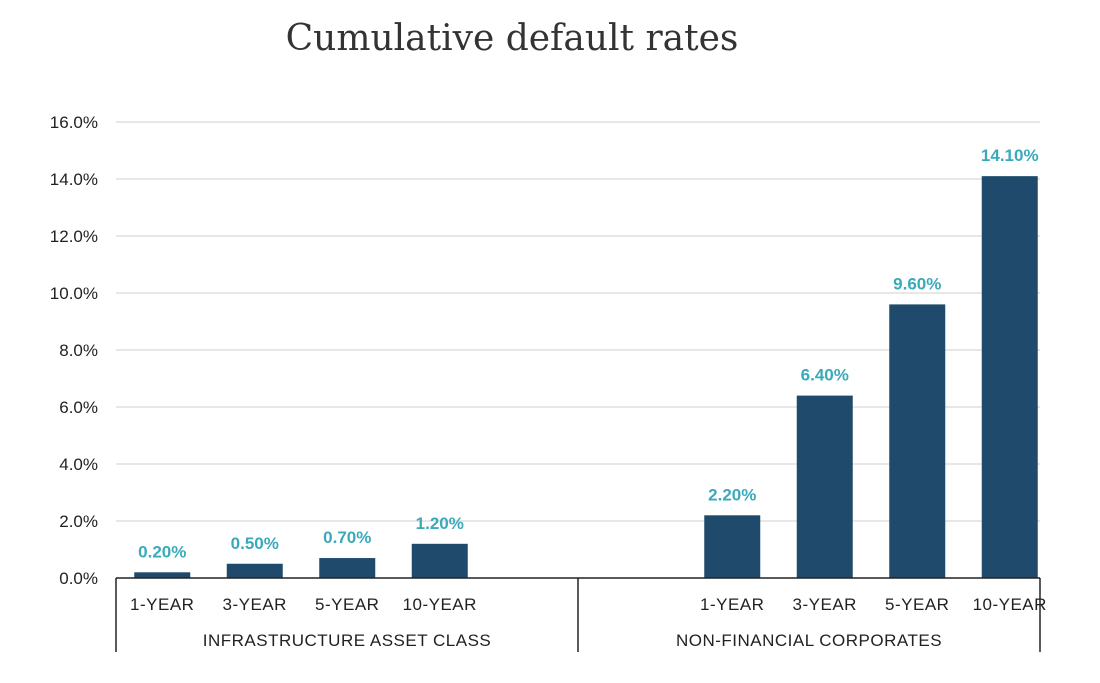 This screenshot has width=1100, height=683. I want to click on y-axis-ticks: 0.0% 2.0% 4.0% 6.0% 8.0% 10.0% 12.0% 14.0% 16.0%, so click(74, 350).